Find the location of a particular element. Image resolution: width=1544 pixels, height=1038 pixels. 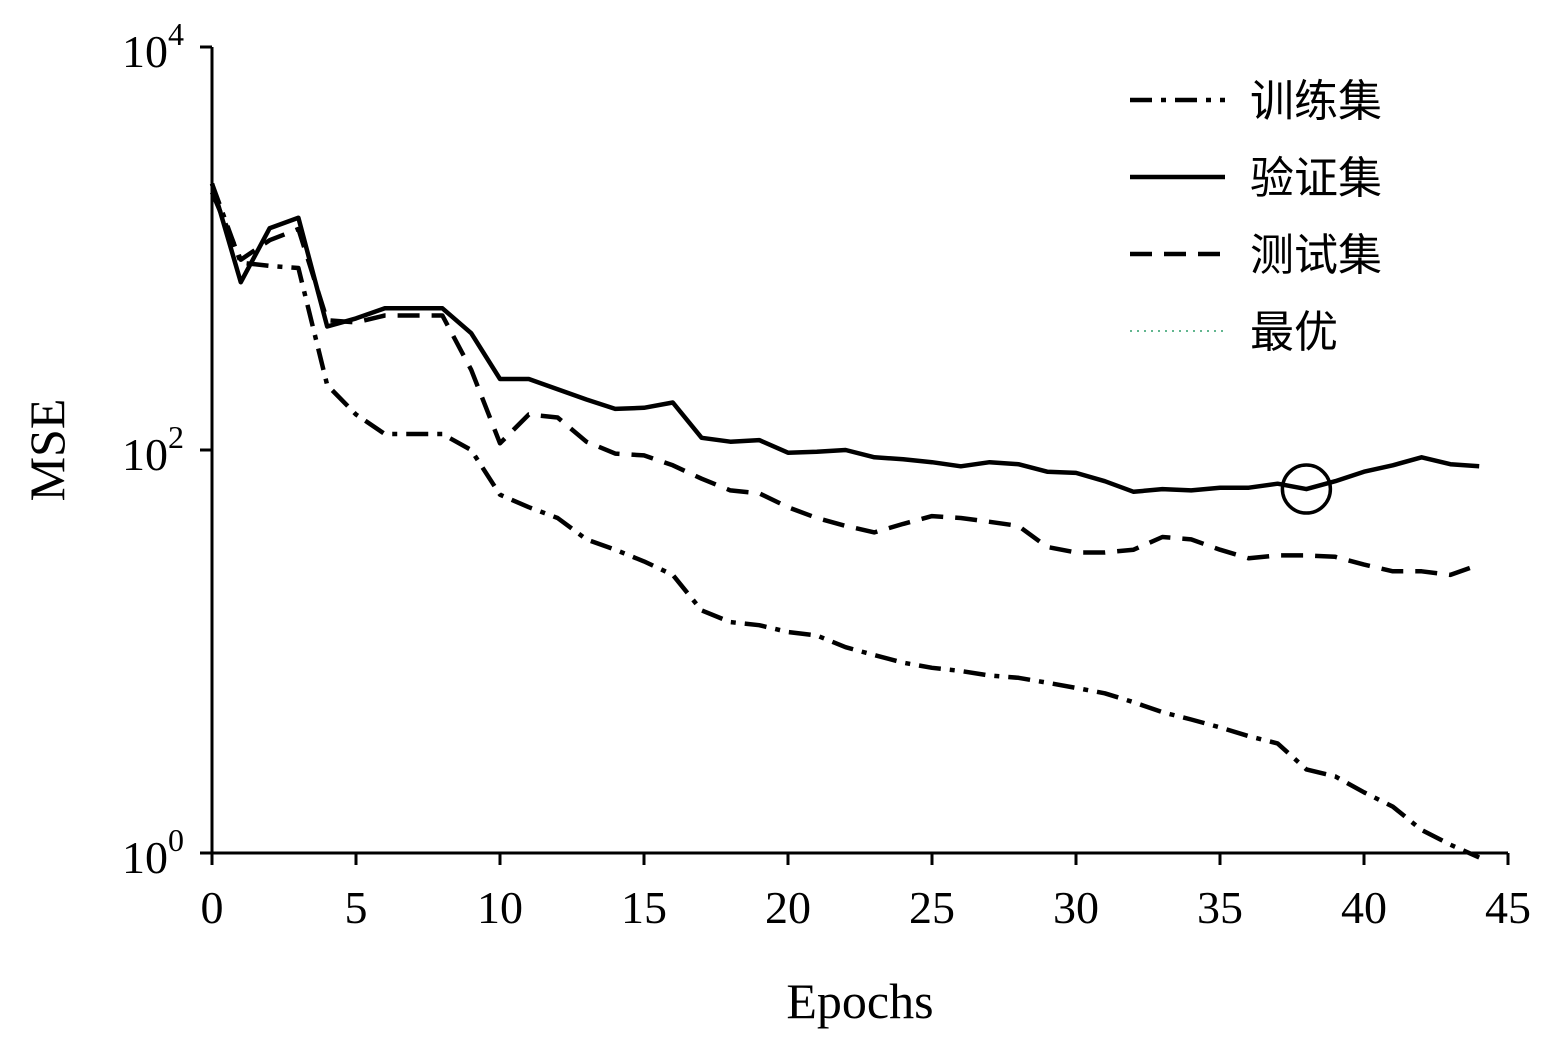

x-tick-label: 25 is located at coordinates (932, 907).